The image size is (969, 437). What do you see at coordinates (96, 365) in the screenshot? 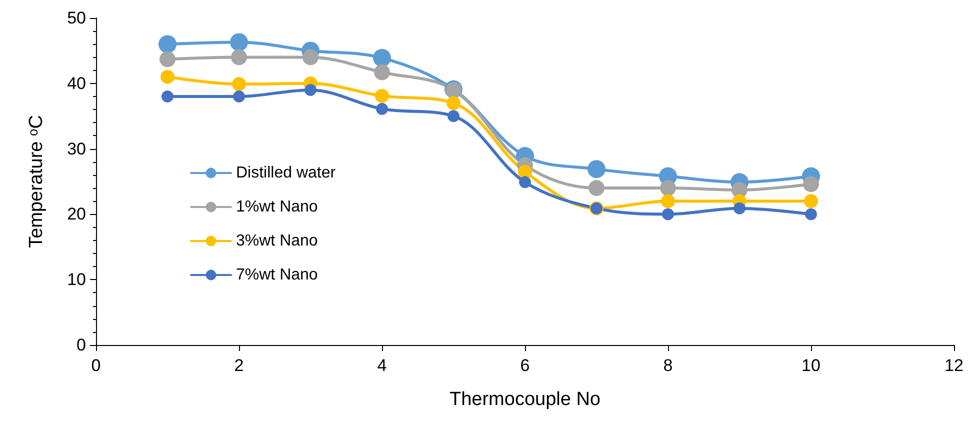
I see `x-tick-label: 0` at bounding box center [96, 365].